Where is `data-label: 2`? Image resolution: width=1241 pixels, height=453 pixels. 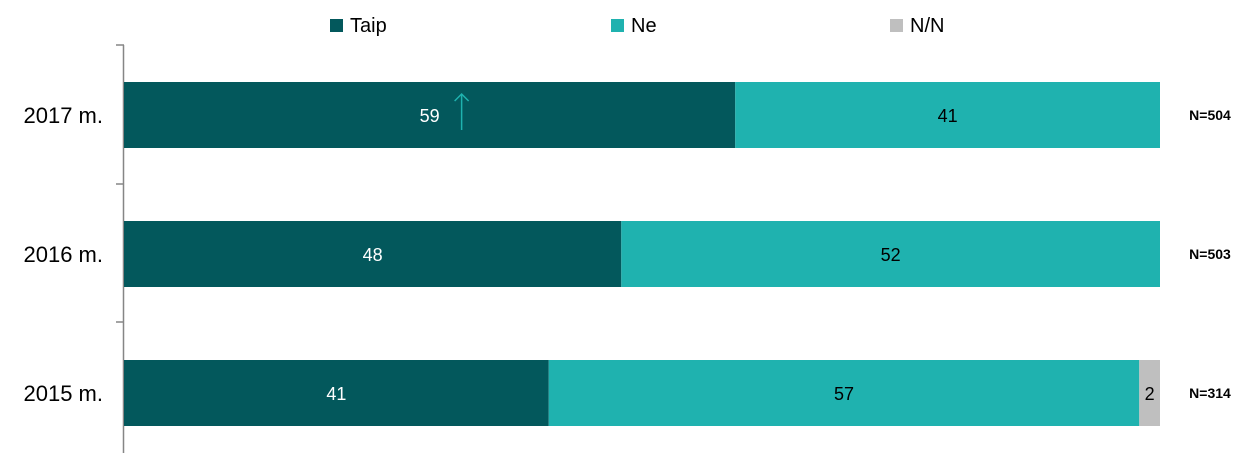 data-label: 2 is located at coordinates (1150, 394).